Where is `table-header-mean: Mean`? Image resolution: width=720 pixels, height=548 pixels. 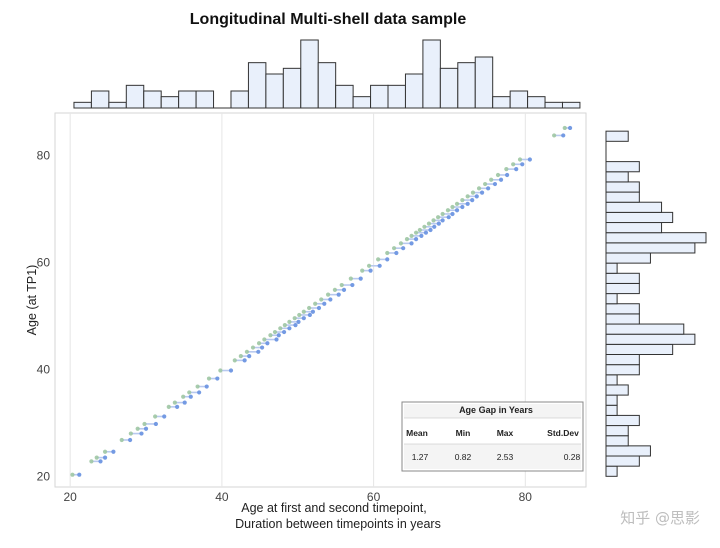 table-header-mean: Mean is located at coordinates (417, 433).